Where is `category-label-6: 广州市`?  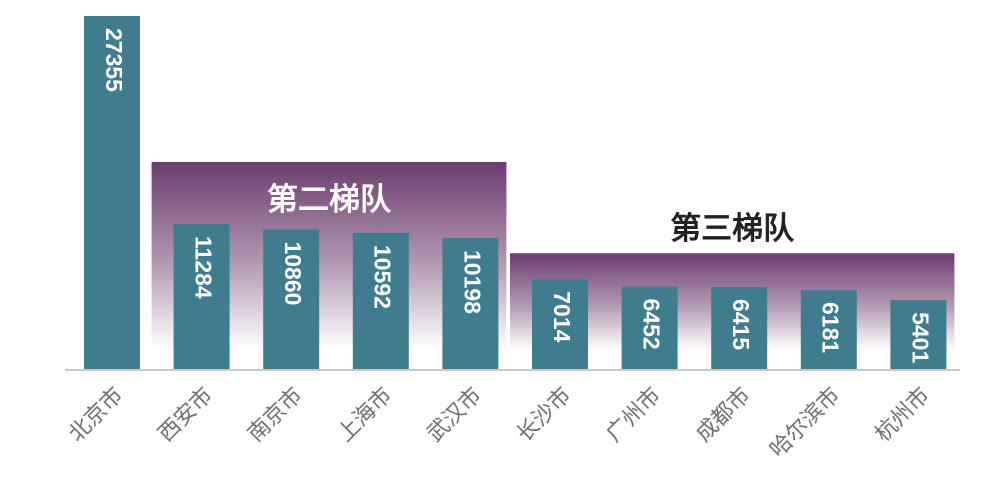 category-label-6: 广州市 is located at coordinates (634, 415).